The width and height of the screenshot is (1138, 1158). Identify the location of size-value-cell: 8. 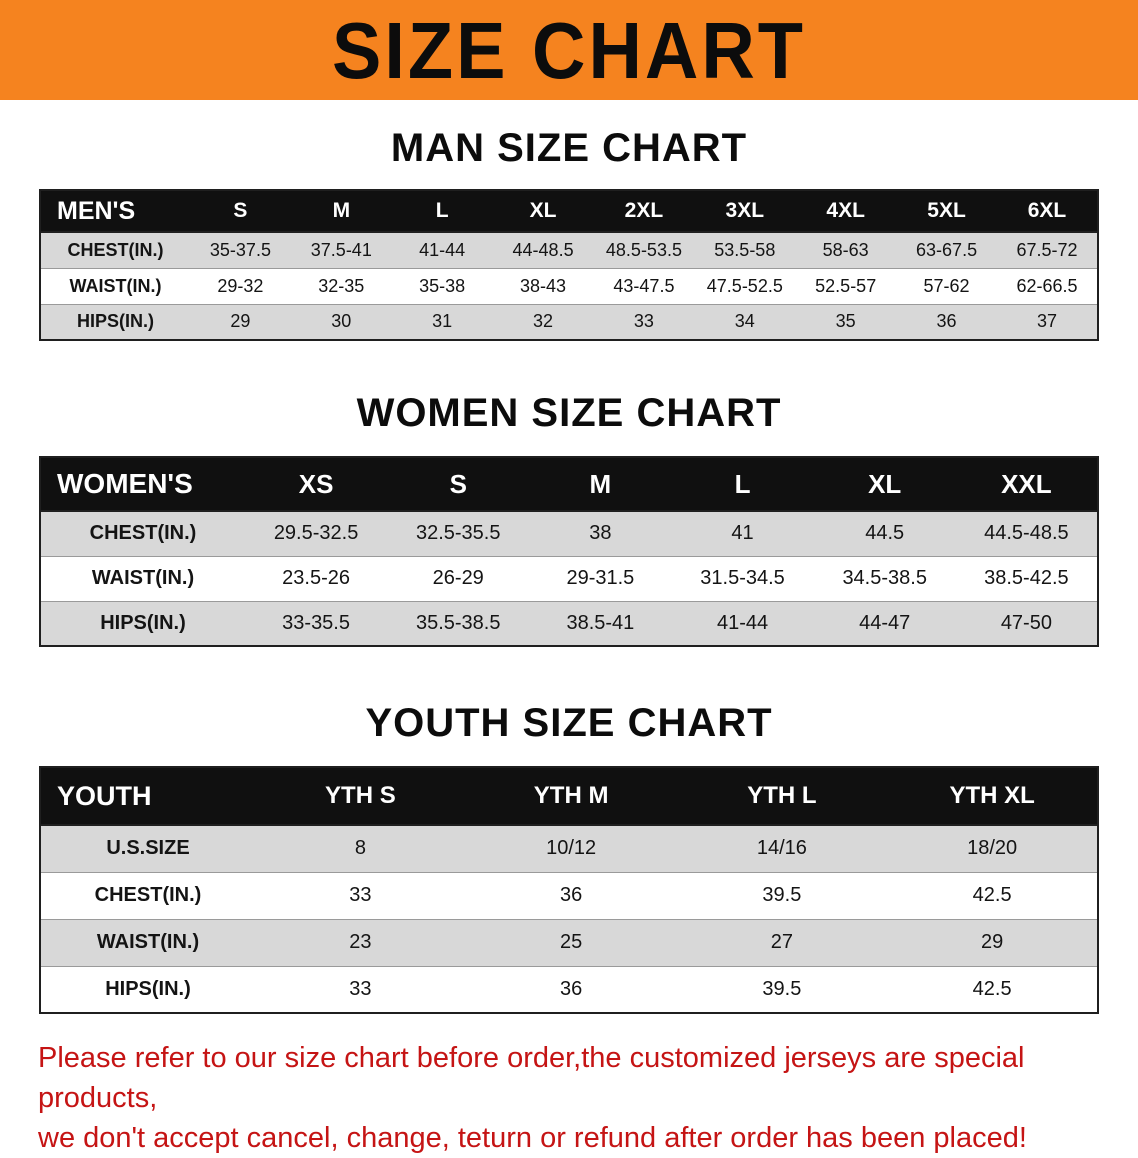
(360, 848).